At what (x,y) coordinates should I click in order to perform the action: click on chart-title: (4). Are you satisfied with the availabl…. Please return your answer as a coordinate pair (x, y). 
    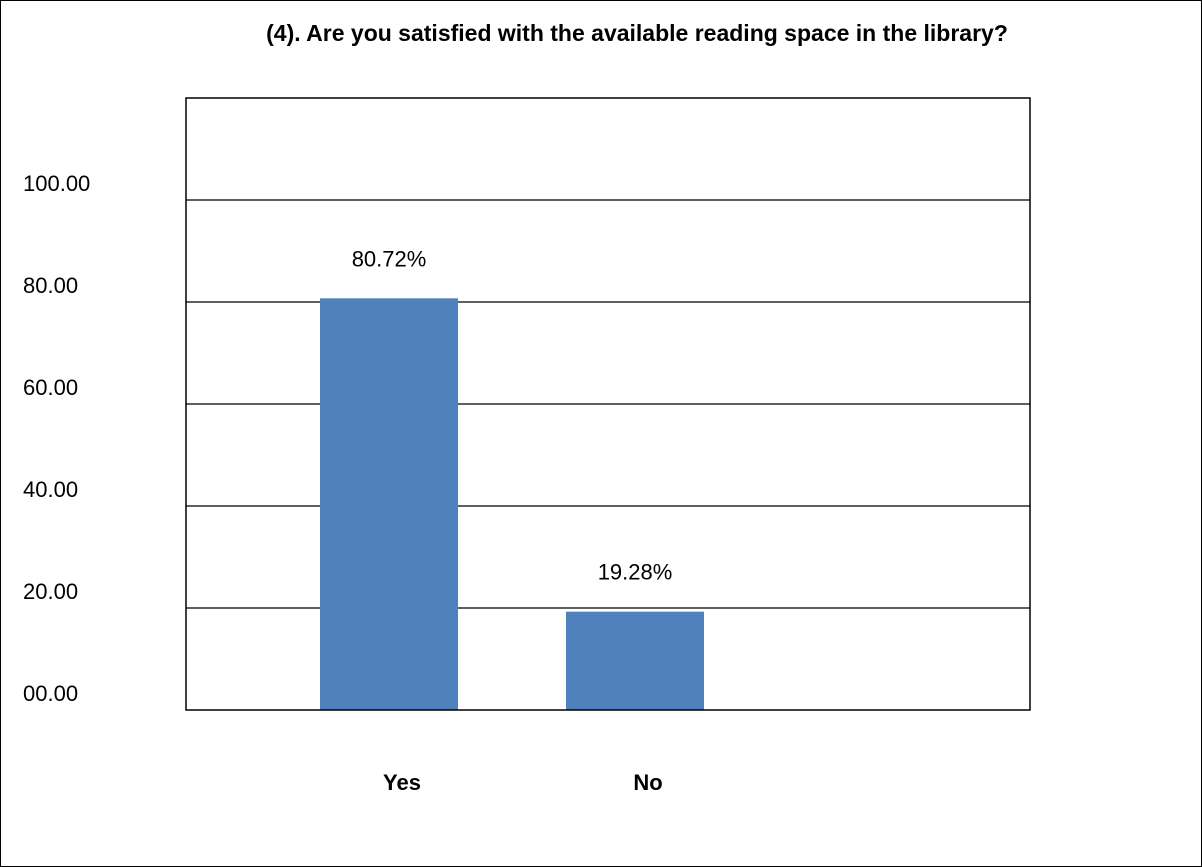
    Looking at the image, I should click on (637, 33).